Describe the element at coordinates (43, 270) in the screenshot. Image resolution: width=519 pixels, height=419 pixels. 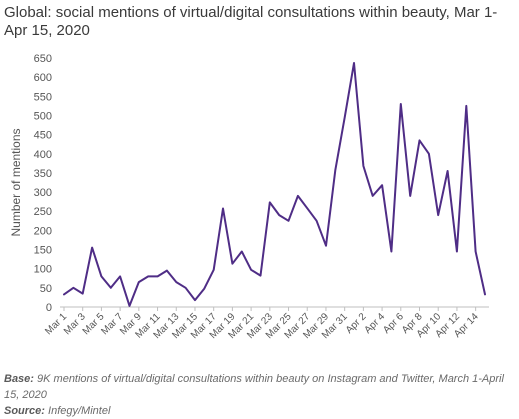
I see `y-tick-label: 100` at that location.